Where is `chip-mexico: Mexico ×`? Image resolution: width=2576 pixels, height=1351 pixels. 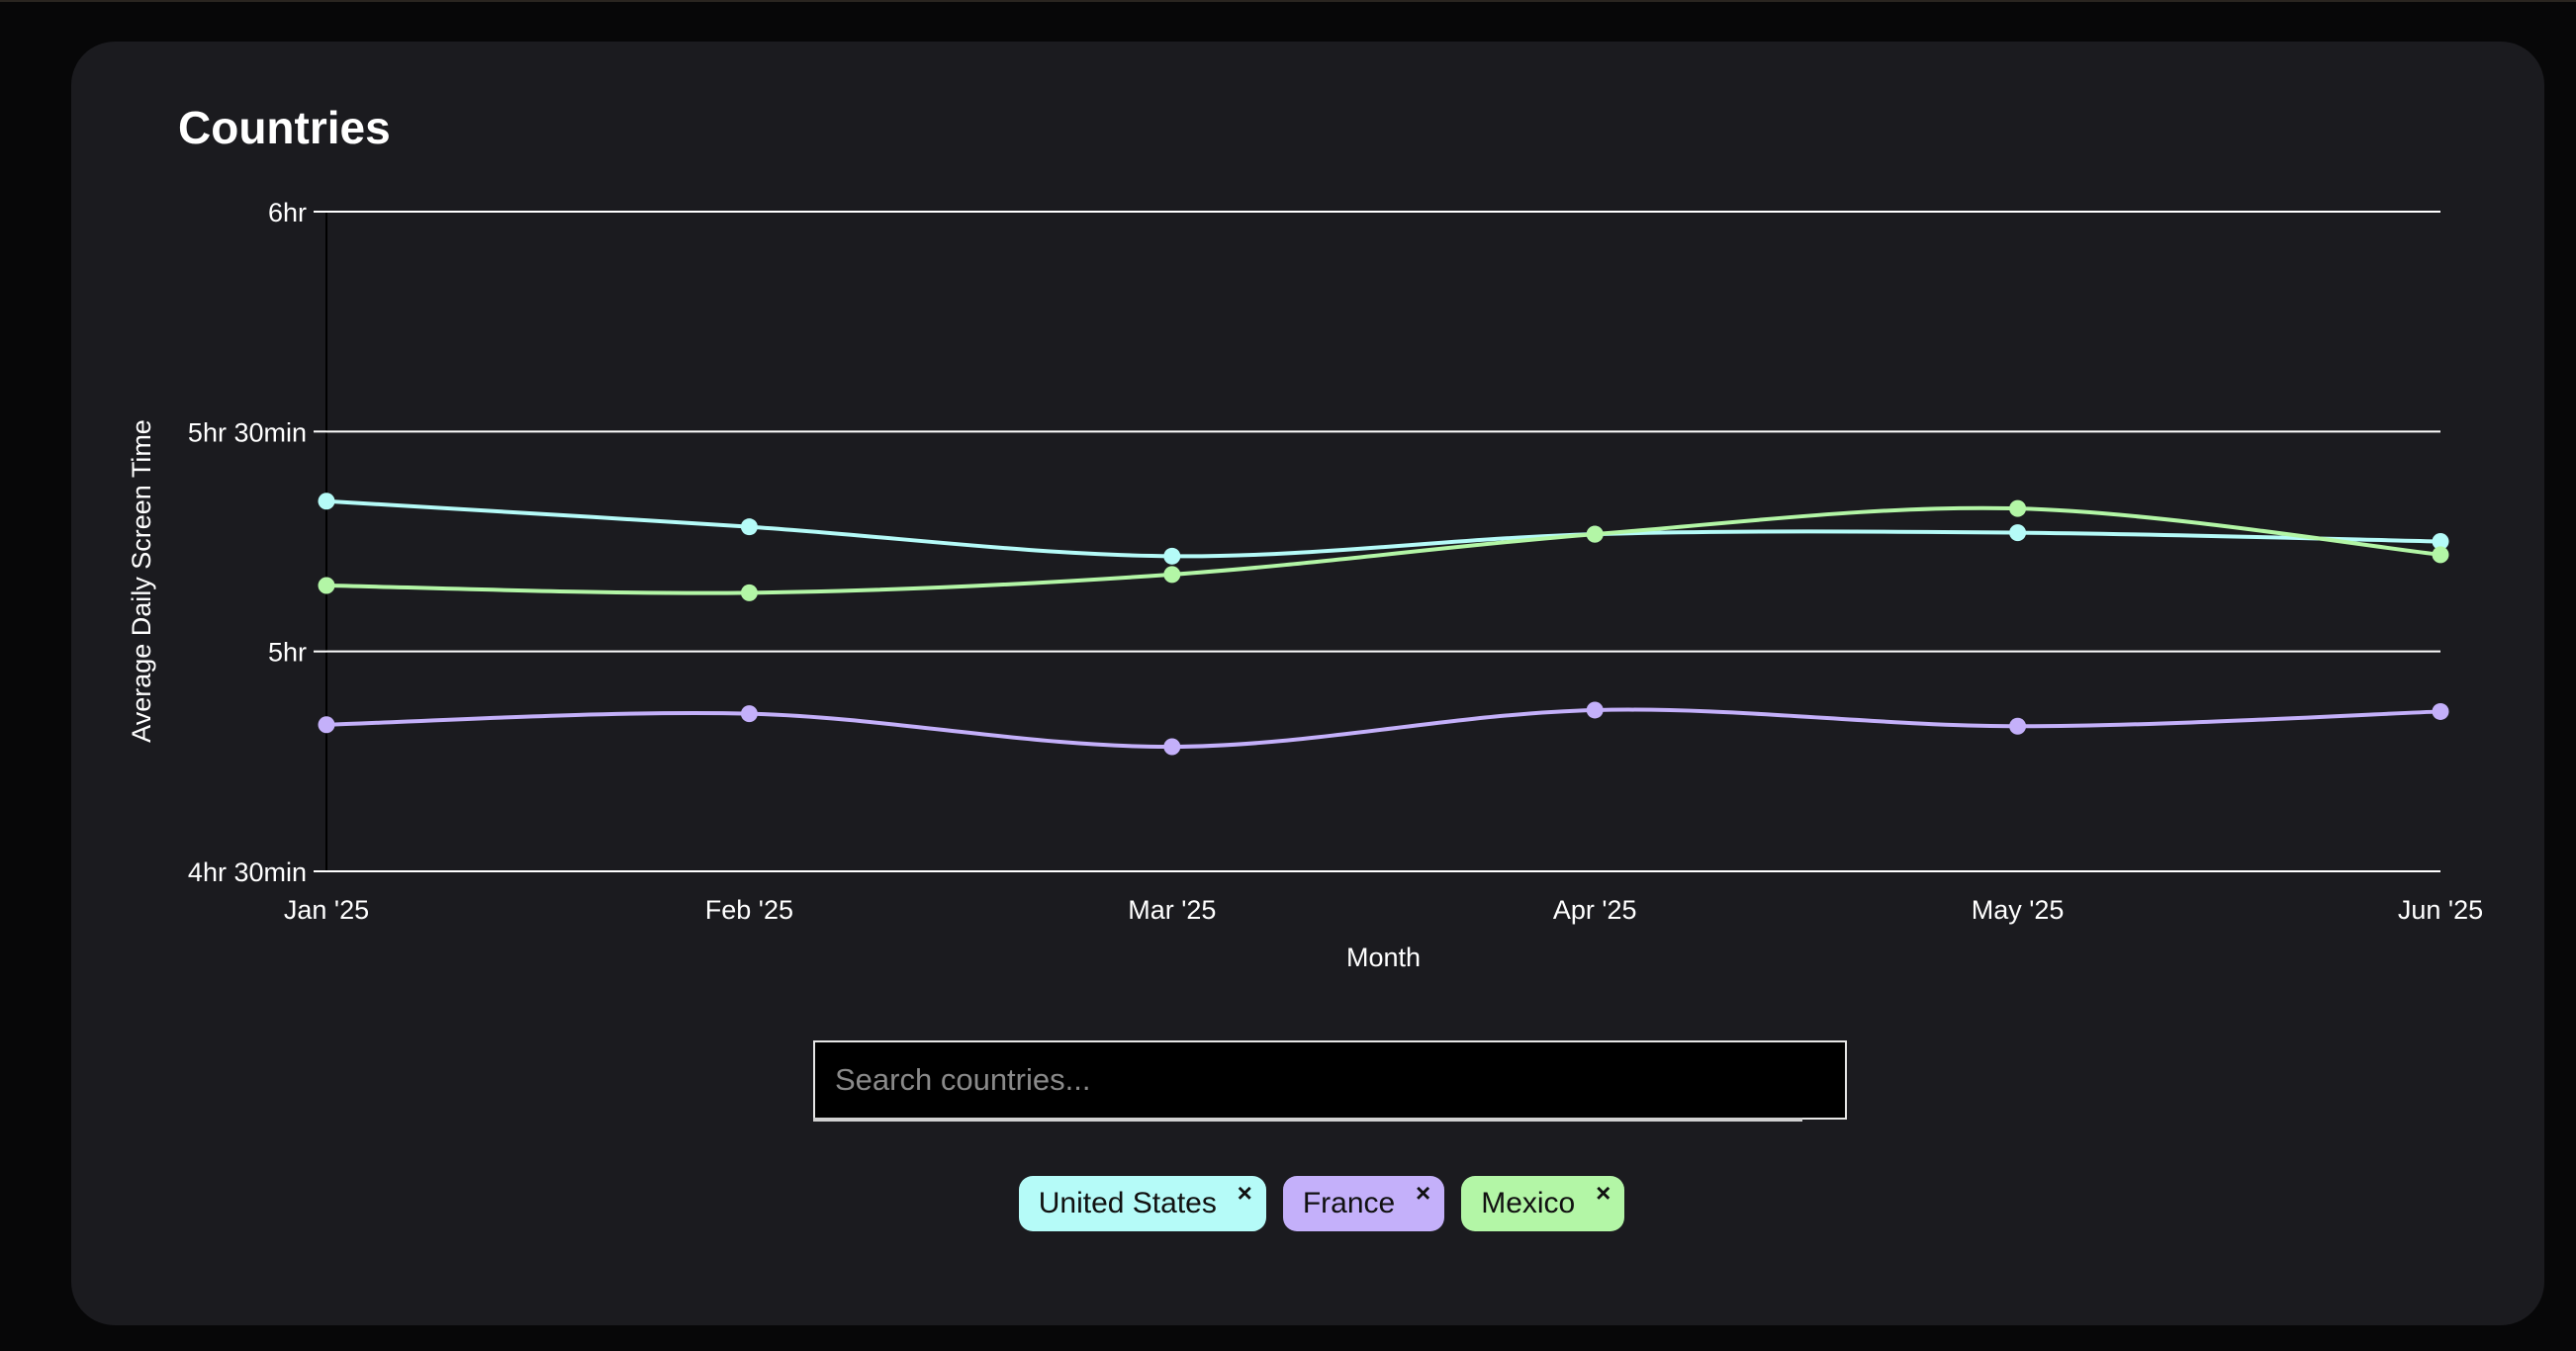
chip-mexico: Mexico × is located at coordinates (1543, 1203).